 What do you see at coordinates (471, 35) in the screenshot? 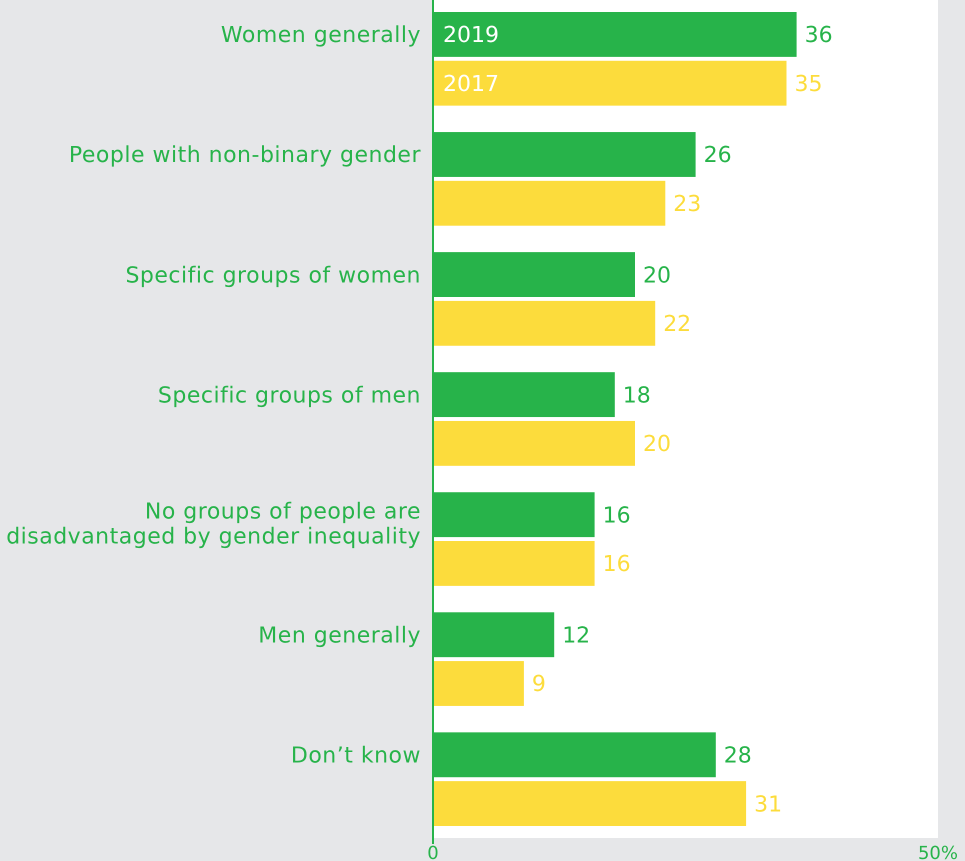
I see `series-label: 2019` at bounding box center [471, 35].